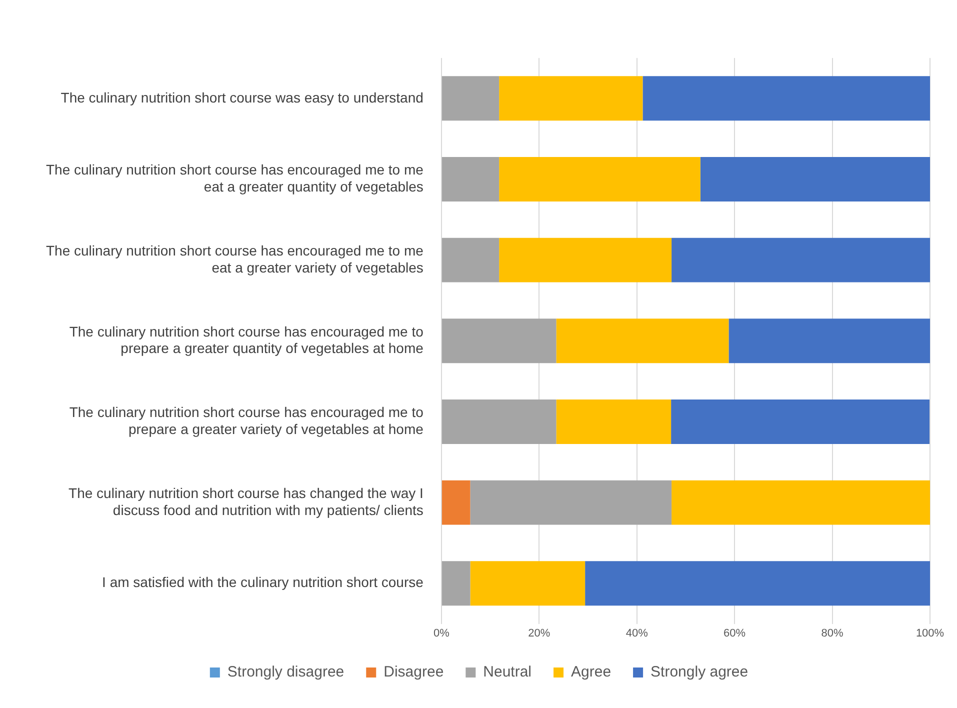 The height and width of the screenshot is (708, 957). I want to click on legend-label: Disagree, so click(414, 672).